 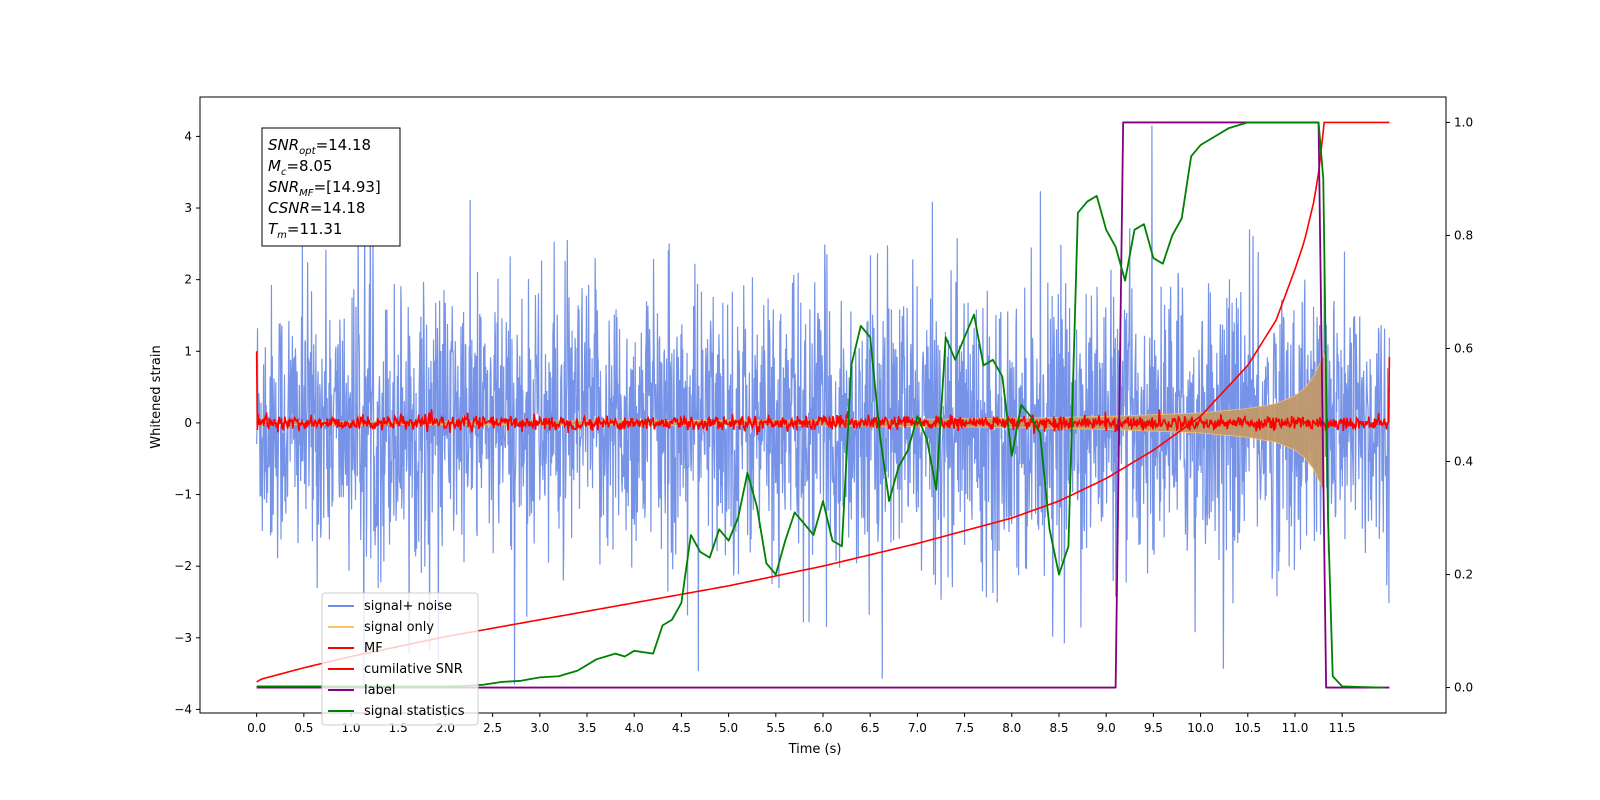 What do you see at coordinates (1463, 575) in the screenshot?
I see `y-tick-label-right: 0.2` at bounding box center [1463, 575].